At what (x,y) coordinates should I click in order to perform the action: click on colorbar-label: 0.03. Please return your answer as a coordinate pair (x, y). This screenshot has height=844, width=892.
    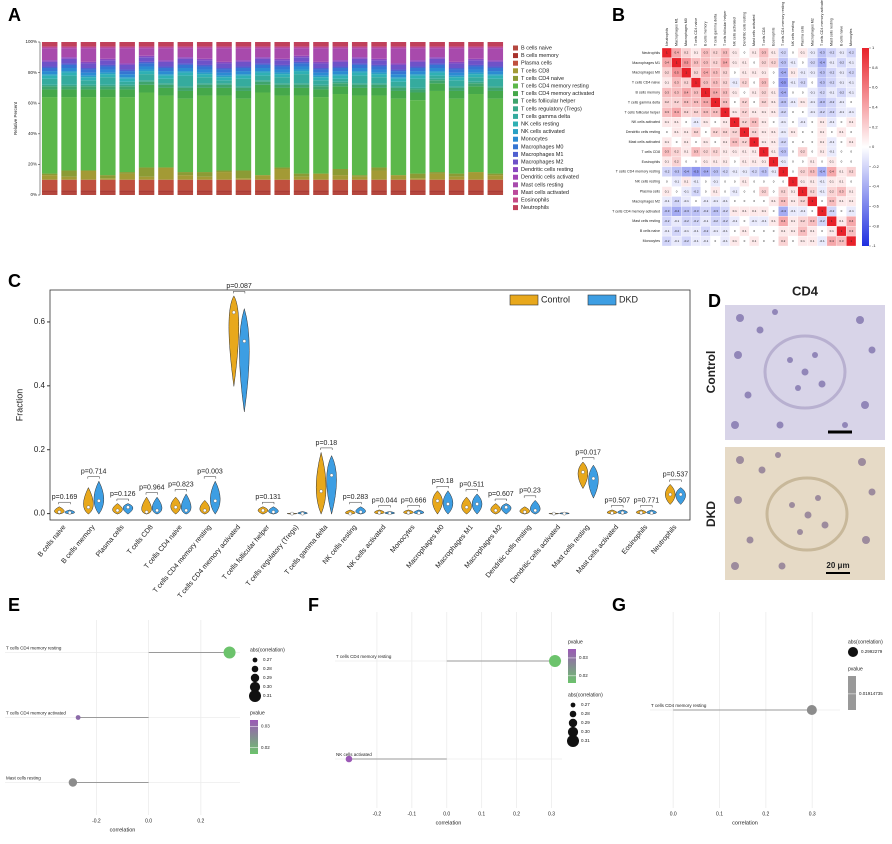
    Looking at the image, I should click on (265, 726).